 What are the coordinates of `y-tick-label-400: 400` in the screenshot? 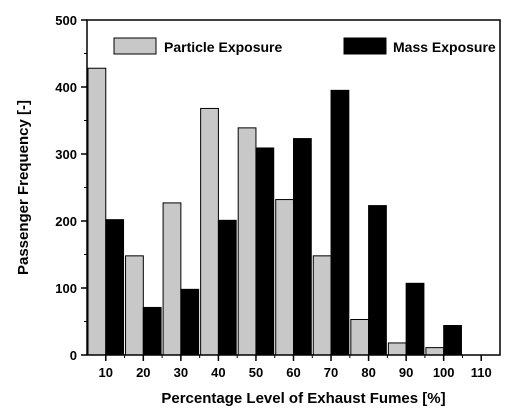 It's located at (66, 87).